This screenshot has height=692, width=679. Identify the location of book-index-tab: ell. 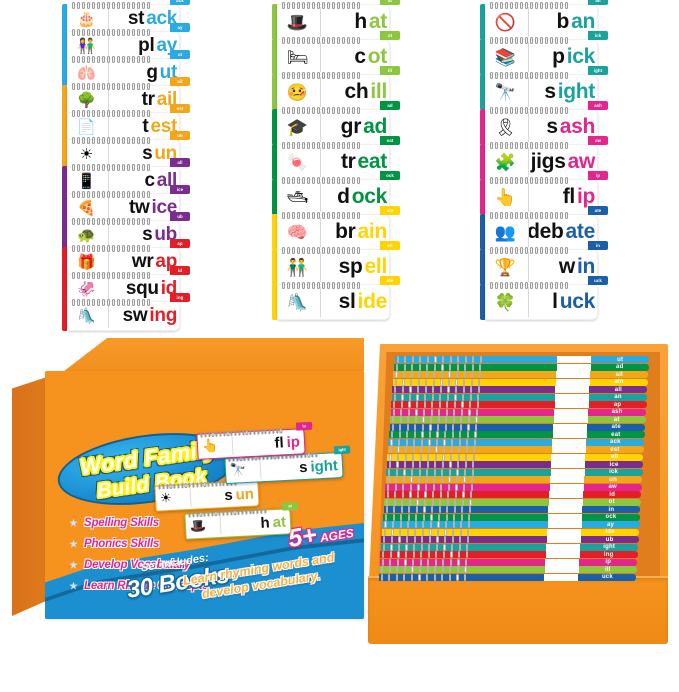
(614, 457).